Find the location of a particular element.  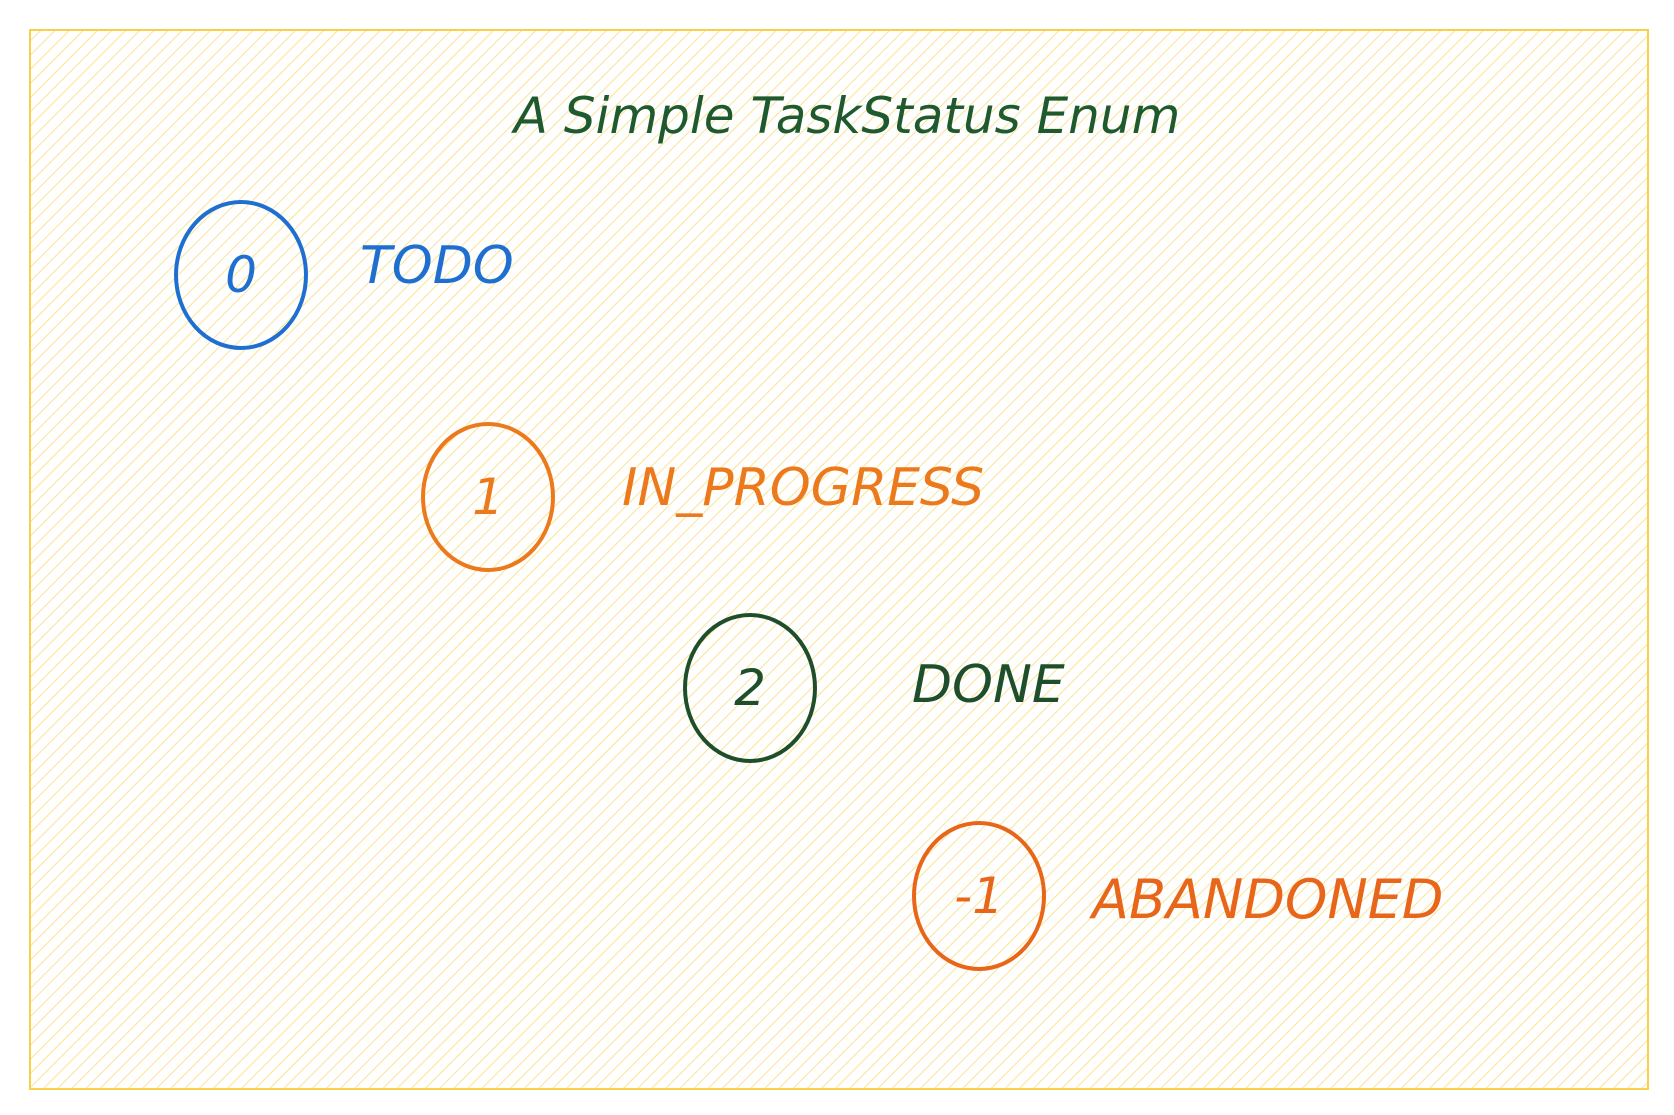

label-done: DONE is located at coordinates (988, 685).